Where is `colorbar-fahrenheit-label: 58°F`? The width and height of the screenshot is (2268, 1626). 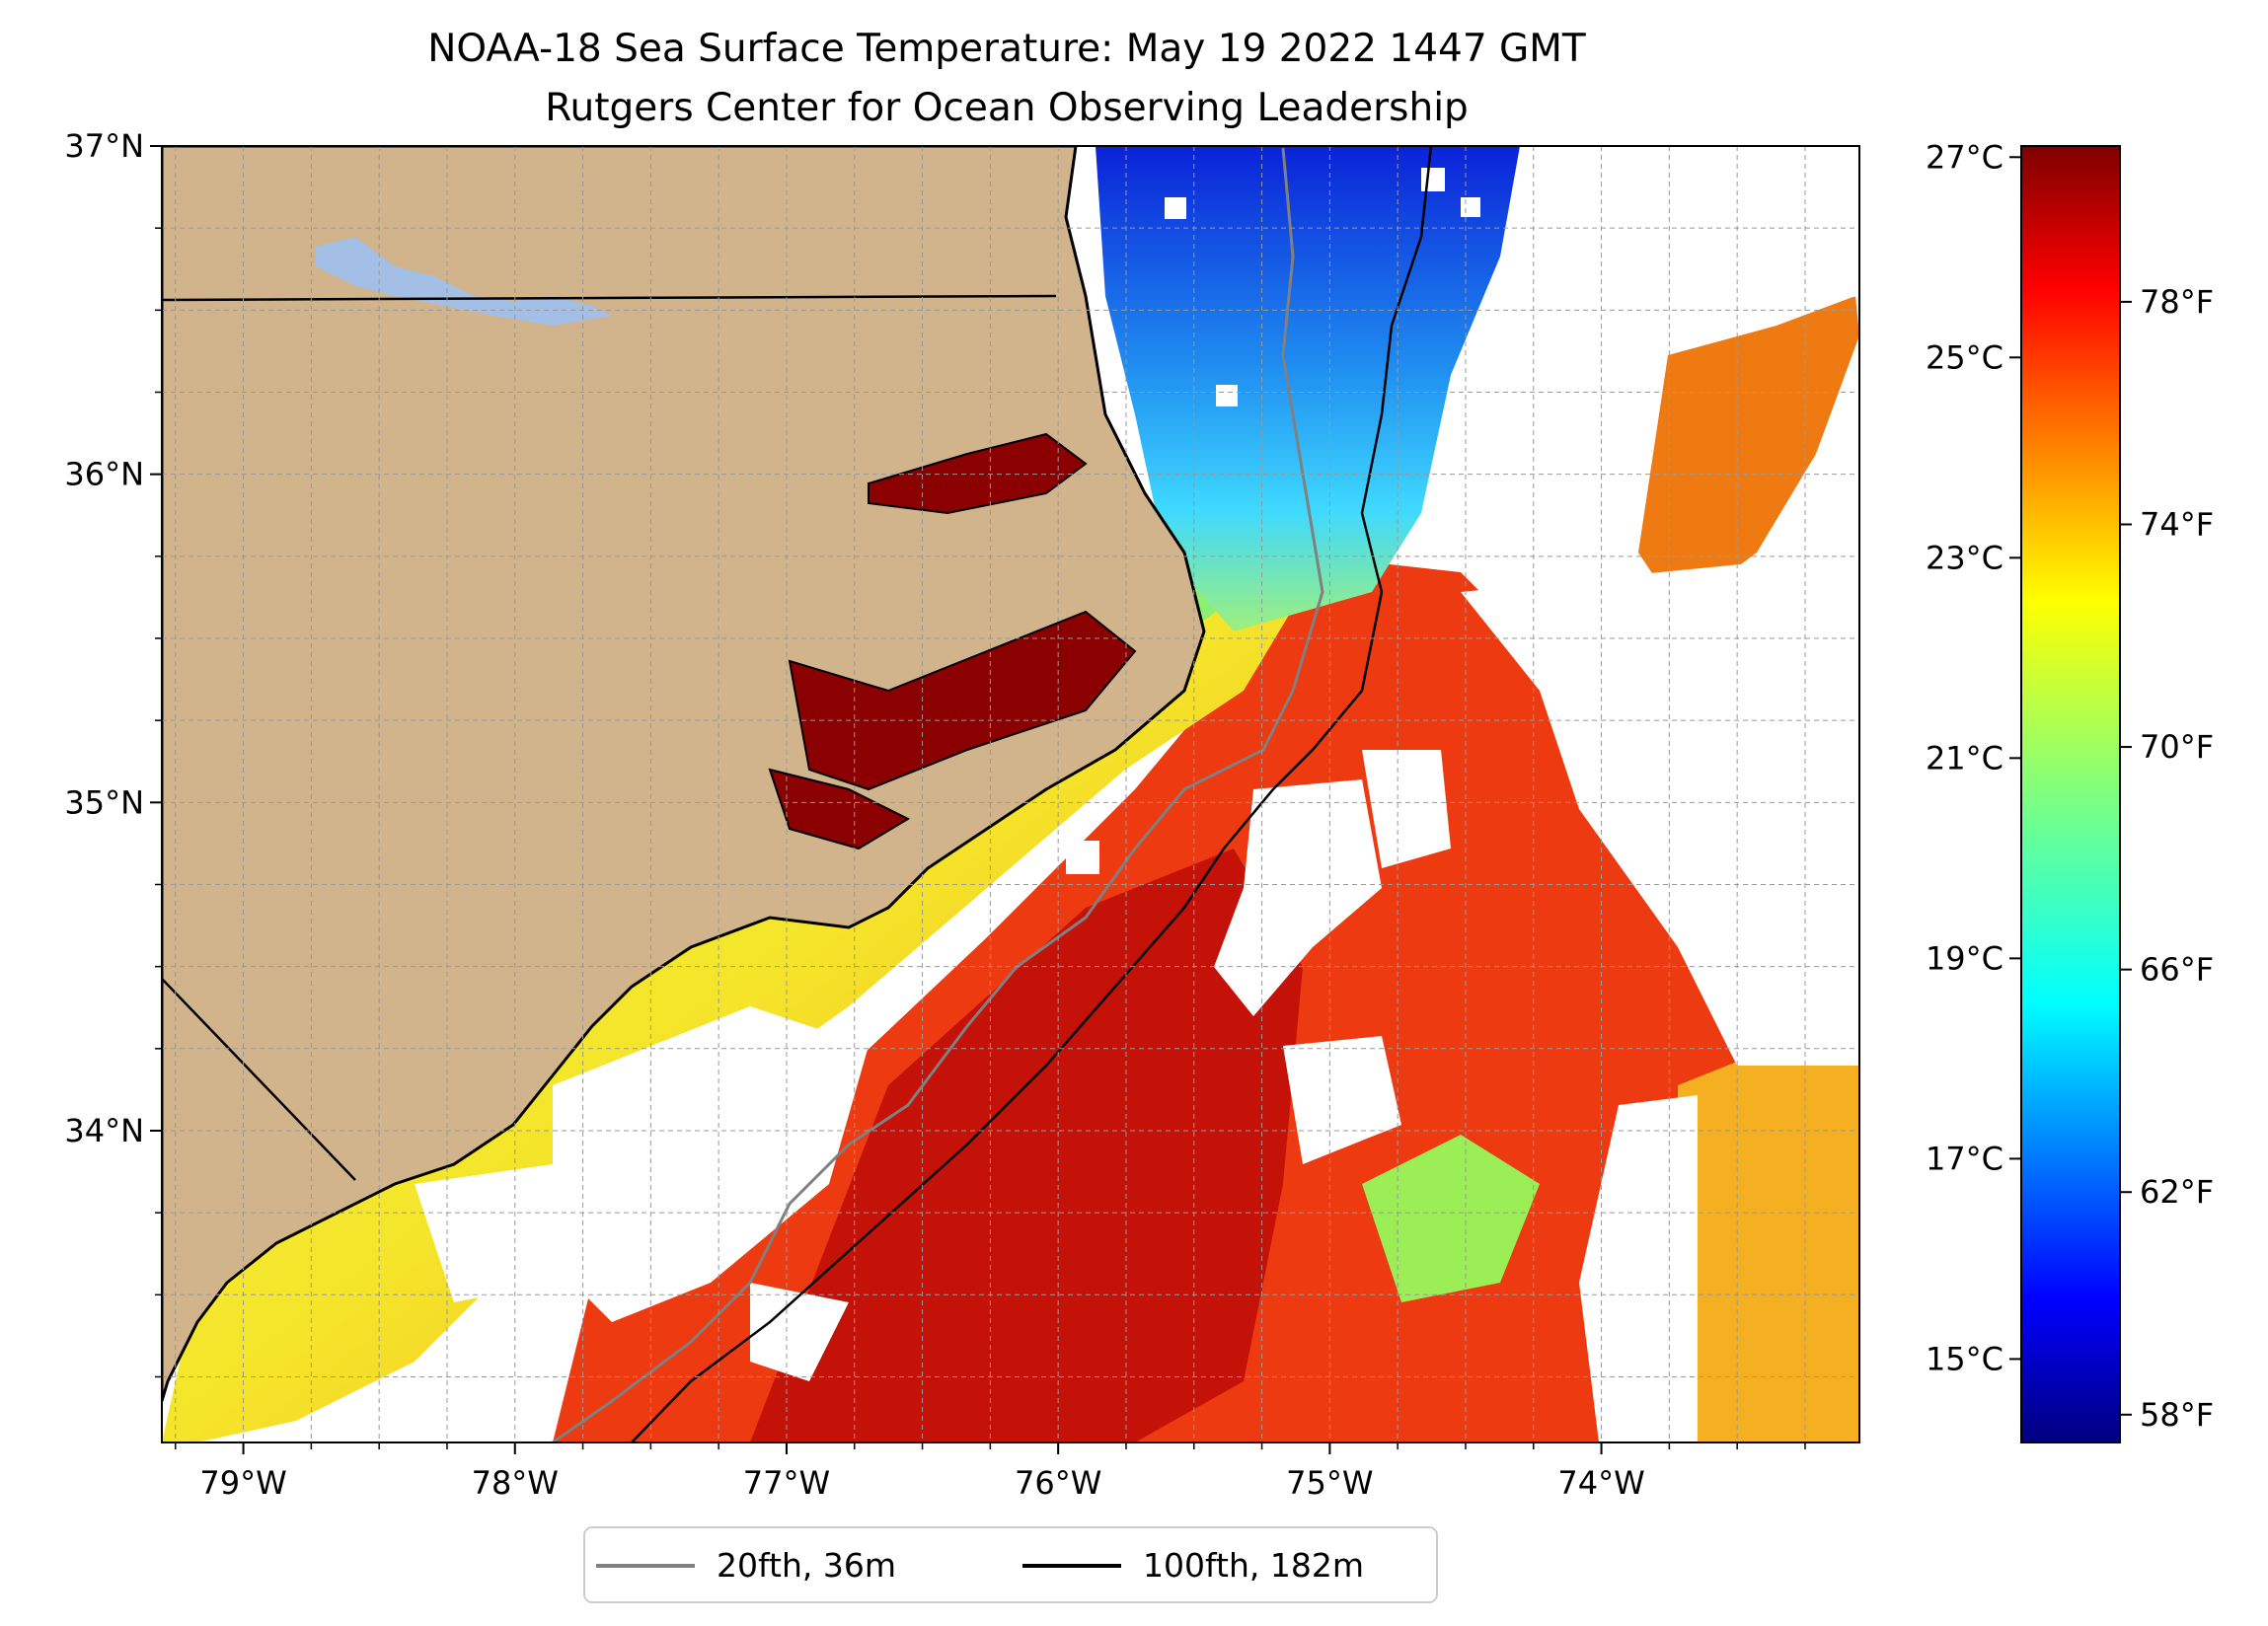 colorbar-fahrenheit-label: 58°F is located at coordinates (2177, 1415).